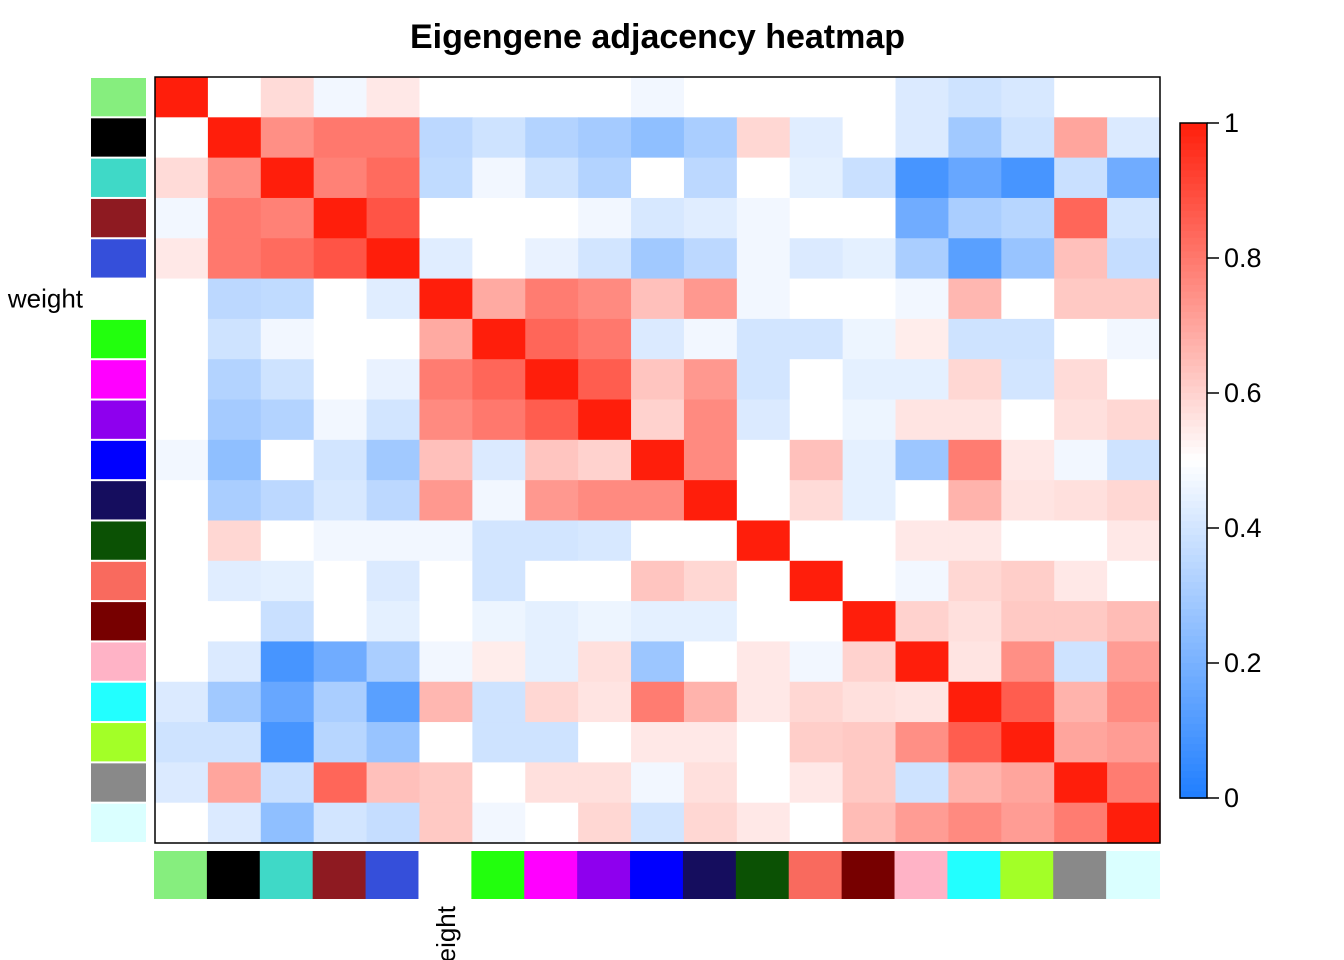  Describe the element at coordinates (1243, 528) in the screenshot. I see `colorbar-tick-label: 0.4` at that location.